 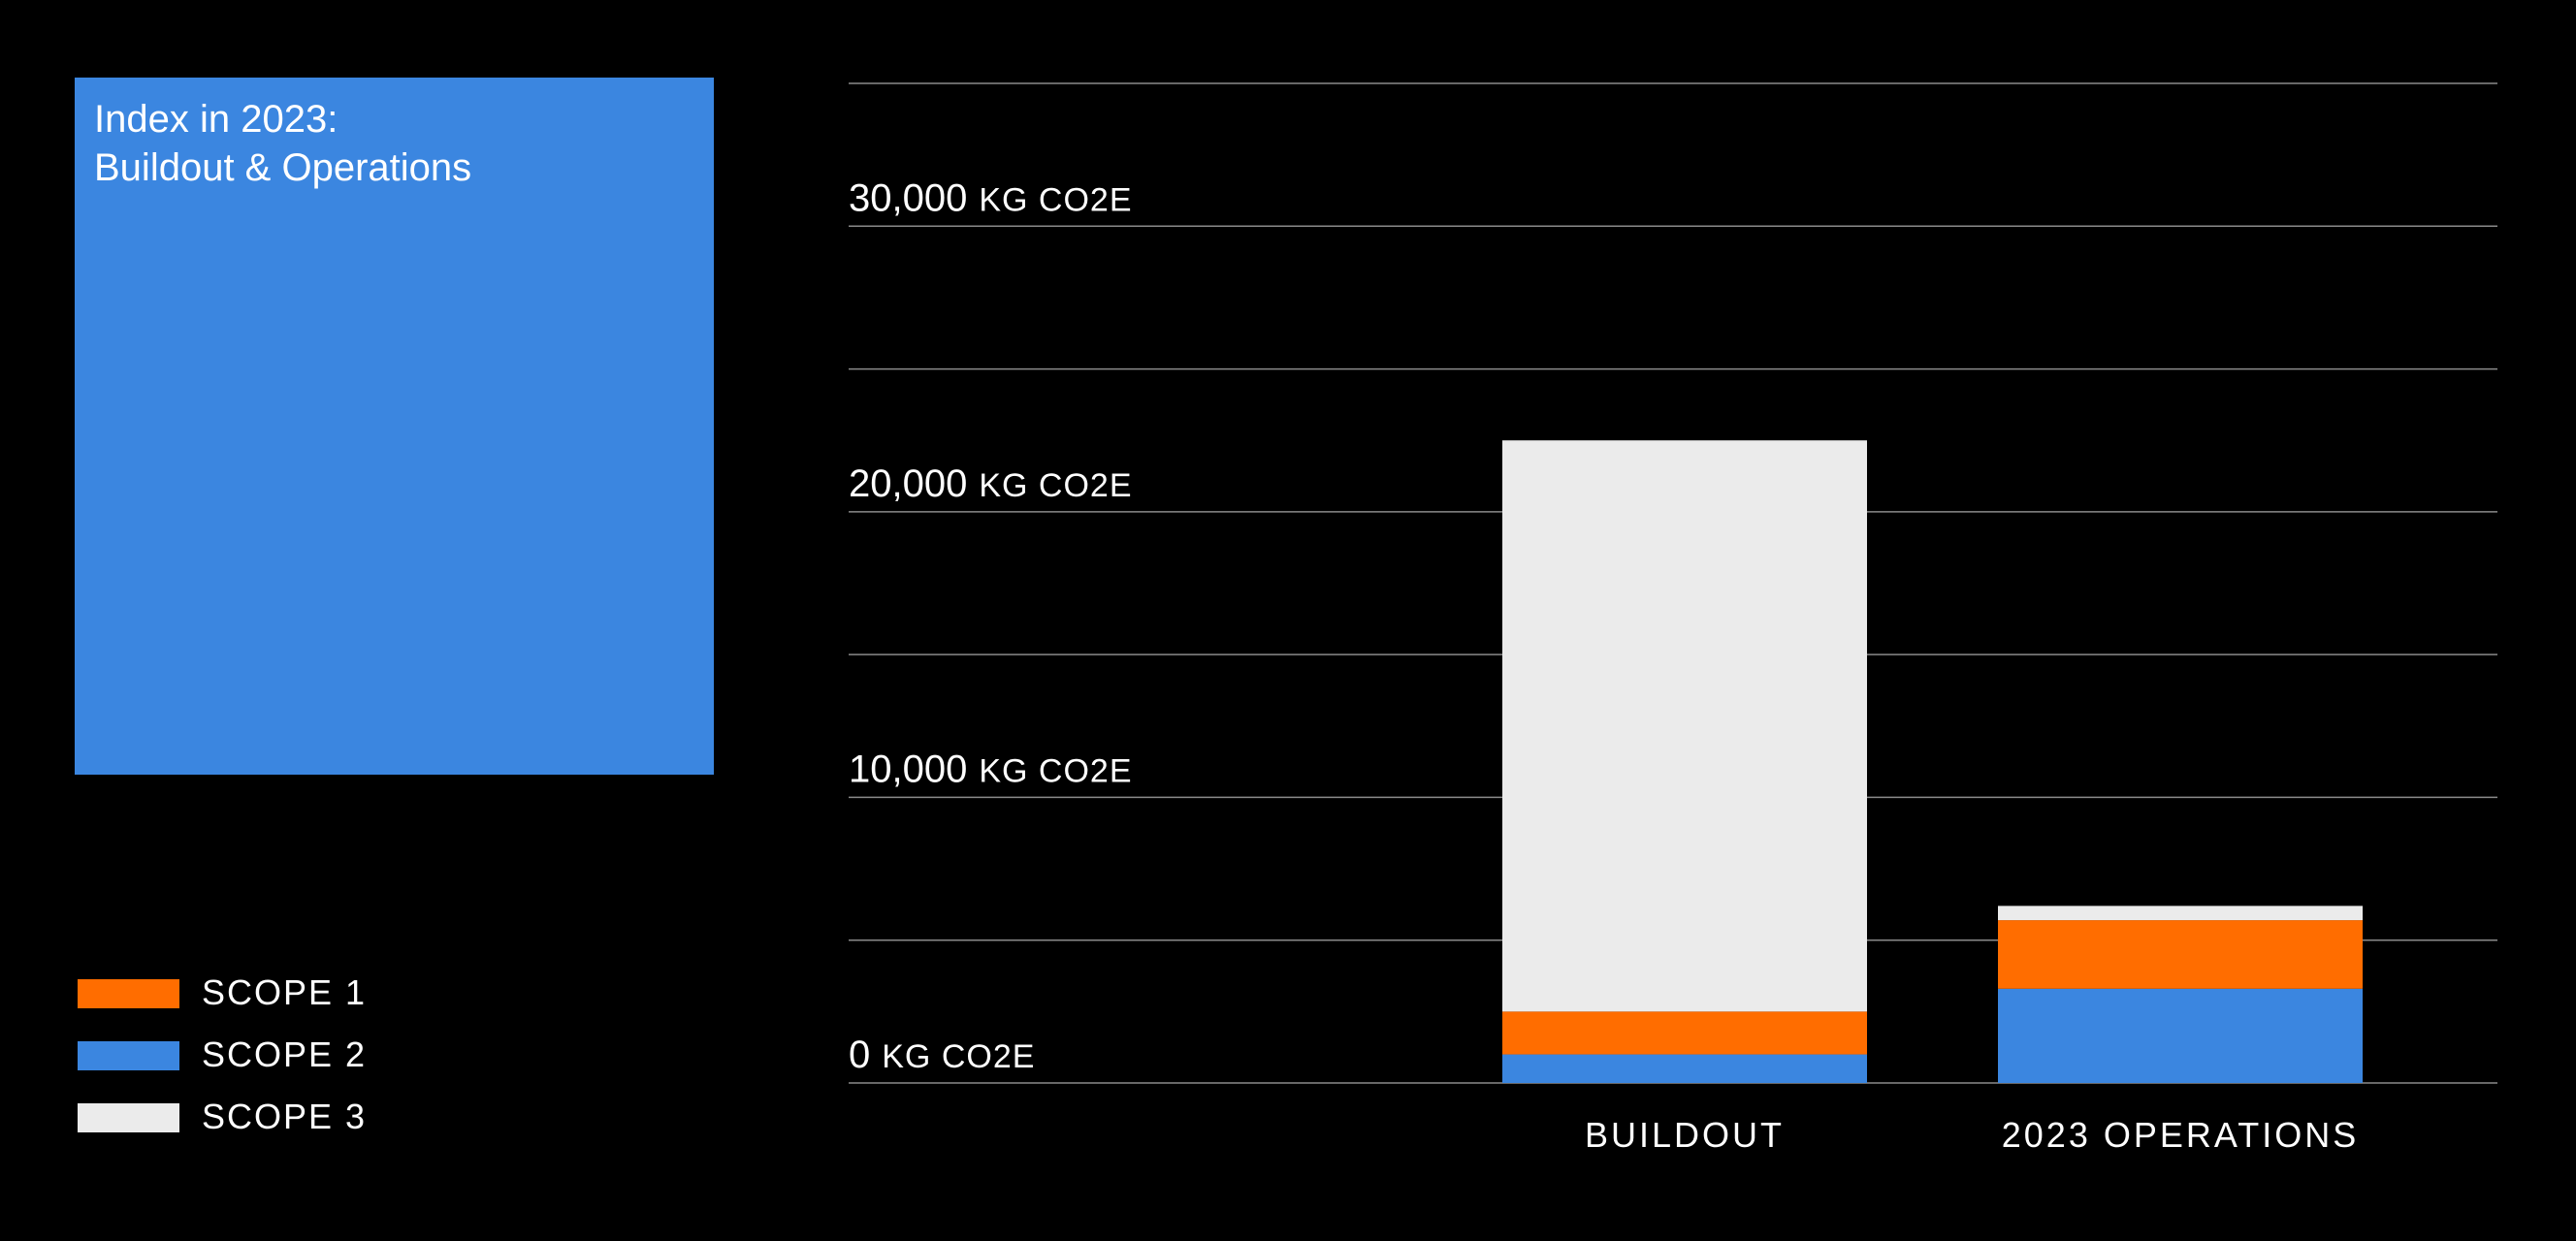 I want to click on y-tick-label: 20,000 KG CO2E, so click(x=991, y=483).